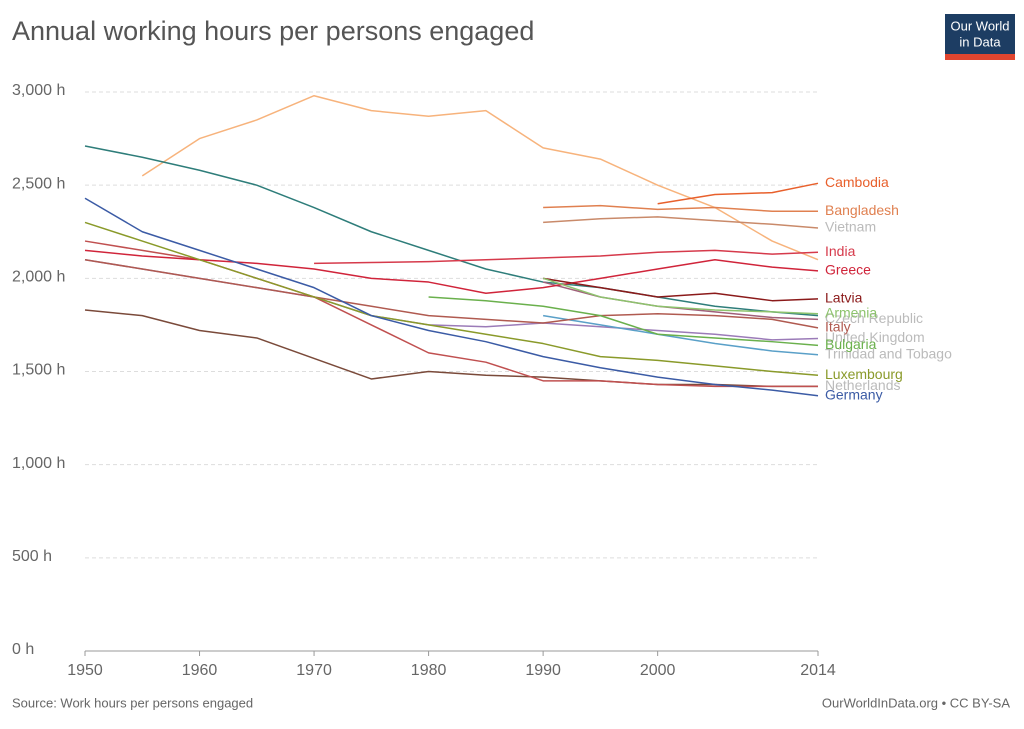 This screenshot has height=729, width=1024. Describe the element at coordinates (132, 702) in the screenshot. I see `source: Source: Work hours per persons engaged` at that location.